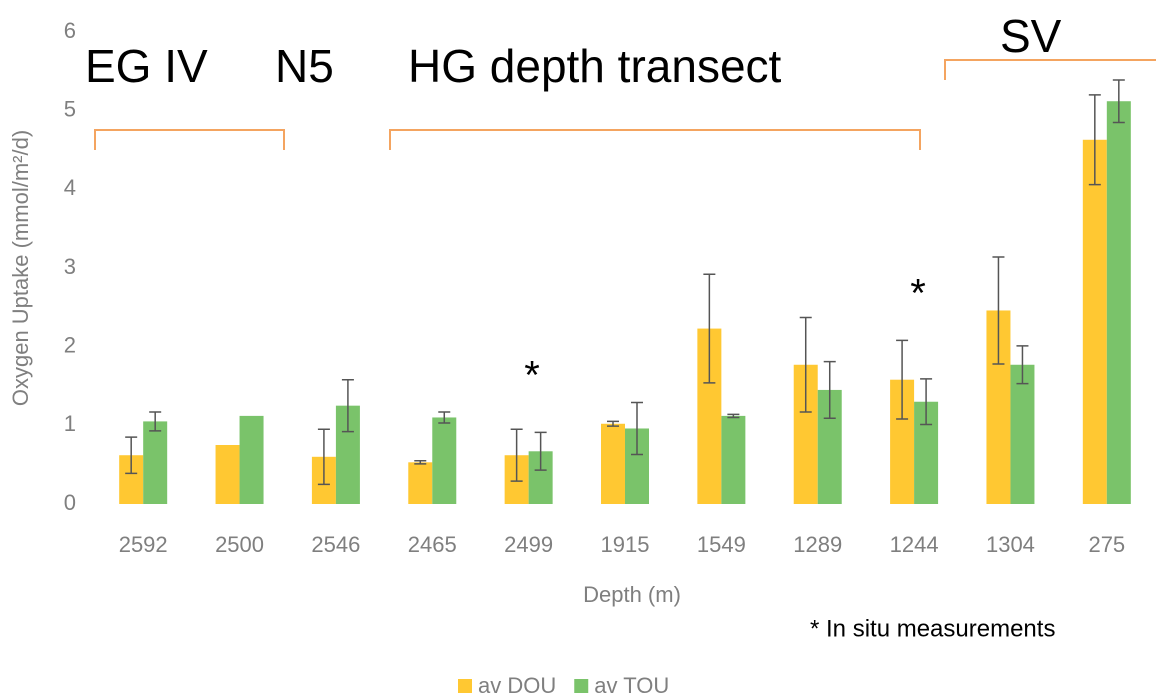 This screenshot has width=1156, height=699. Describe the element at coordinates (70, 344) in the screenshot. I see `y-tick-label: 2` at that location.